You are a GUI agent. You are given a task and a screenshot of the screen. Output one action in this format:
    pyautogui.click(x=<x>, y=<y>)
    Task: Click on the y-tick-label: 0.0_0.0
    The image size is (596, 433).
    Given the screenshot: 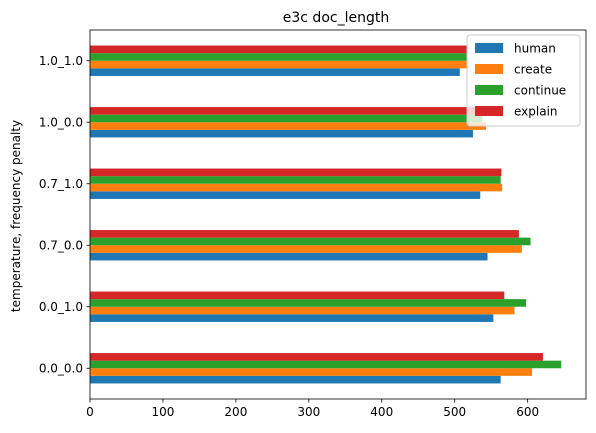 What is the action you would take?
    pyautogui.click(x=61, y=368)
    